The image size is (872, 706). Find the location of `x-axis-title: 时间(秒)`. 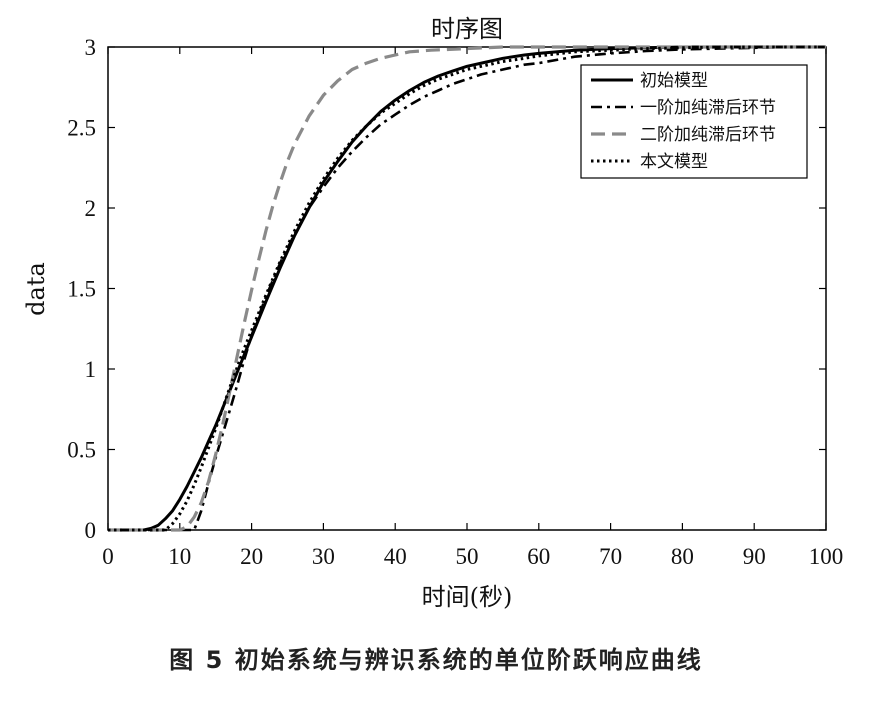

x-axis-title: 时间(秒) is located at coordinates (467, 597).